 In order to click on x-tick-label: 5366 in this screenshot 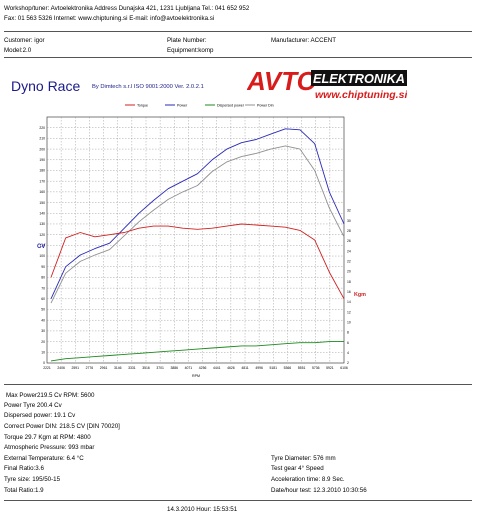, I will do `click(288, 368)`.